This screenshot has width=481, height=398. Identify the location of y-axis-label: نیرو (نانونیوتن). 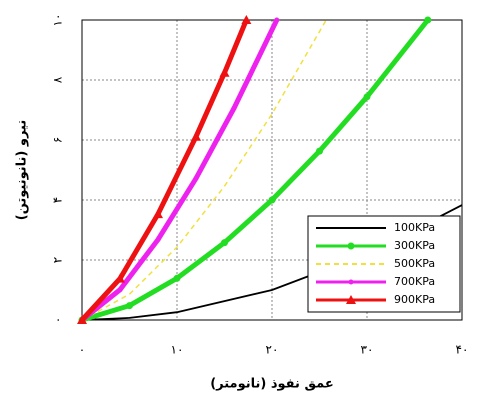
(22, 170).